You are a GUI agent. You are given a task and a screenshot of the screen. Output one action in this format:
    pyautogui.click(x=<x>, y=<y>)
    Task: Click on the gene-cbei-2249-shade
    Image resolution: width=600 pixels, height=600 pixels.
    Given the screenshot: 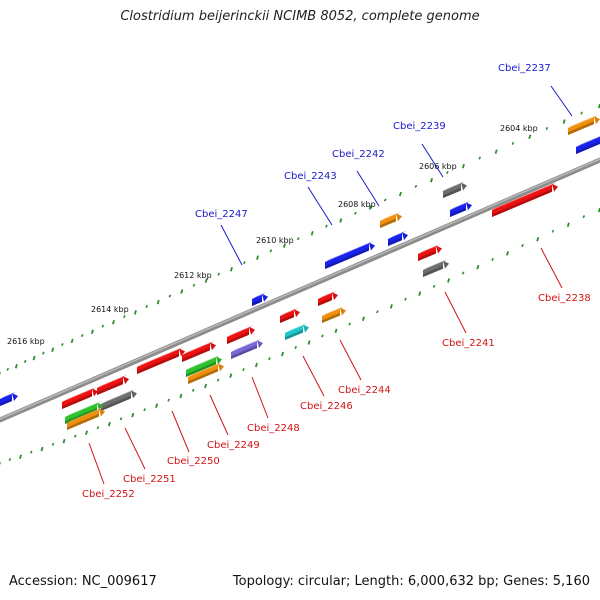 What is the action you would take?
    pyautogui.click(x=196, y=354)
    